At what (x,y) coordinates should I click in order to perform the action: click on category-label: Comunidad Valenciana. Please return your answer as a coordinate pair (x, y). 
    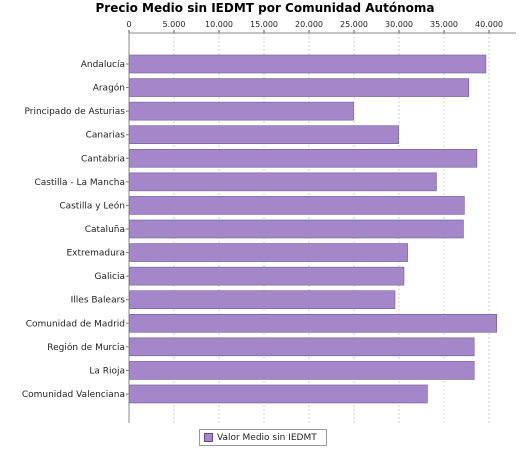
    Looking at the image, I should click on (73, 395).